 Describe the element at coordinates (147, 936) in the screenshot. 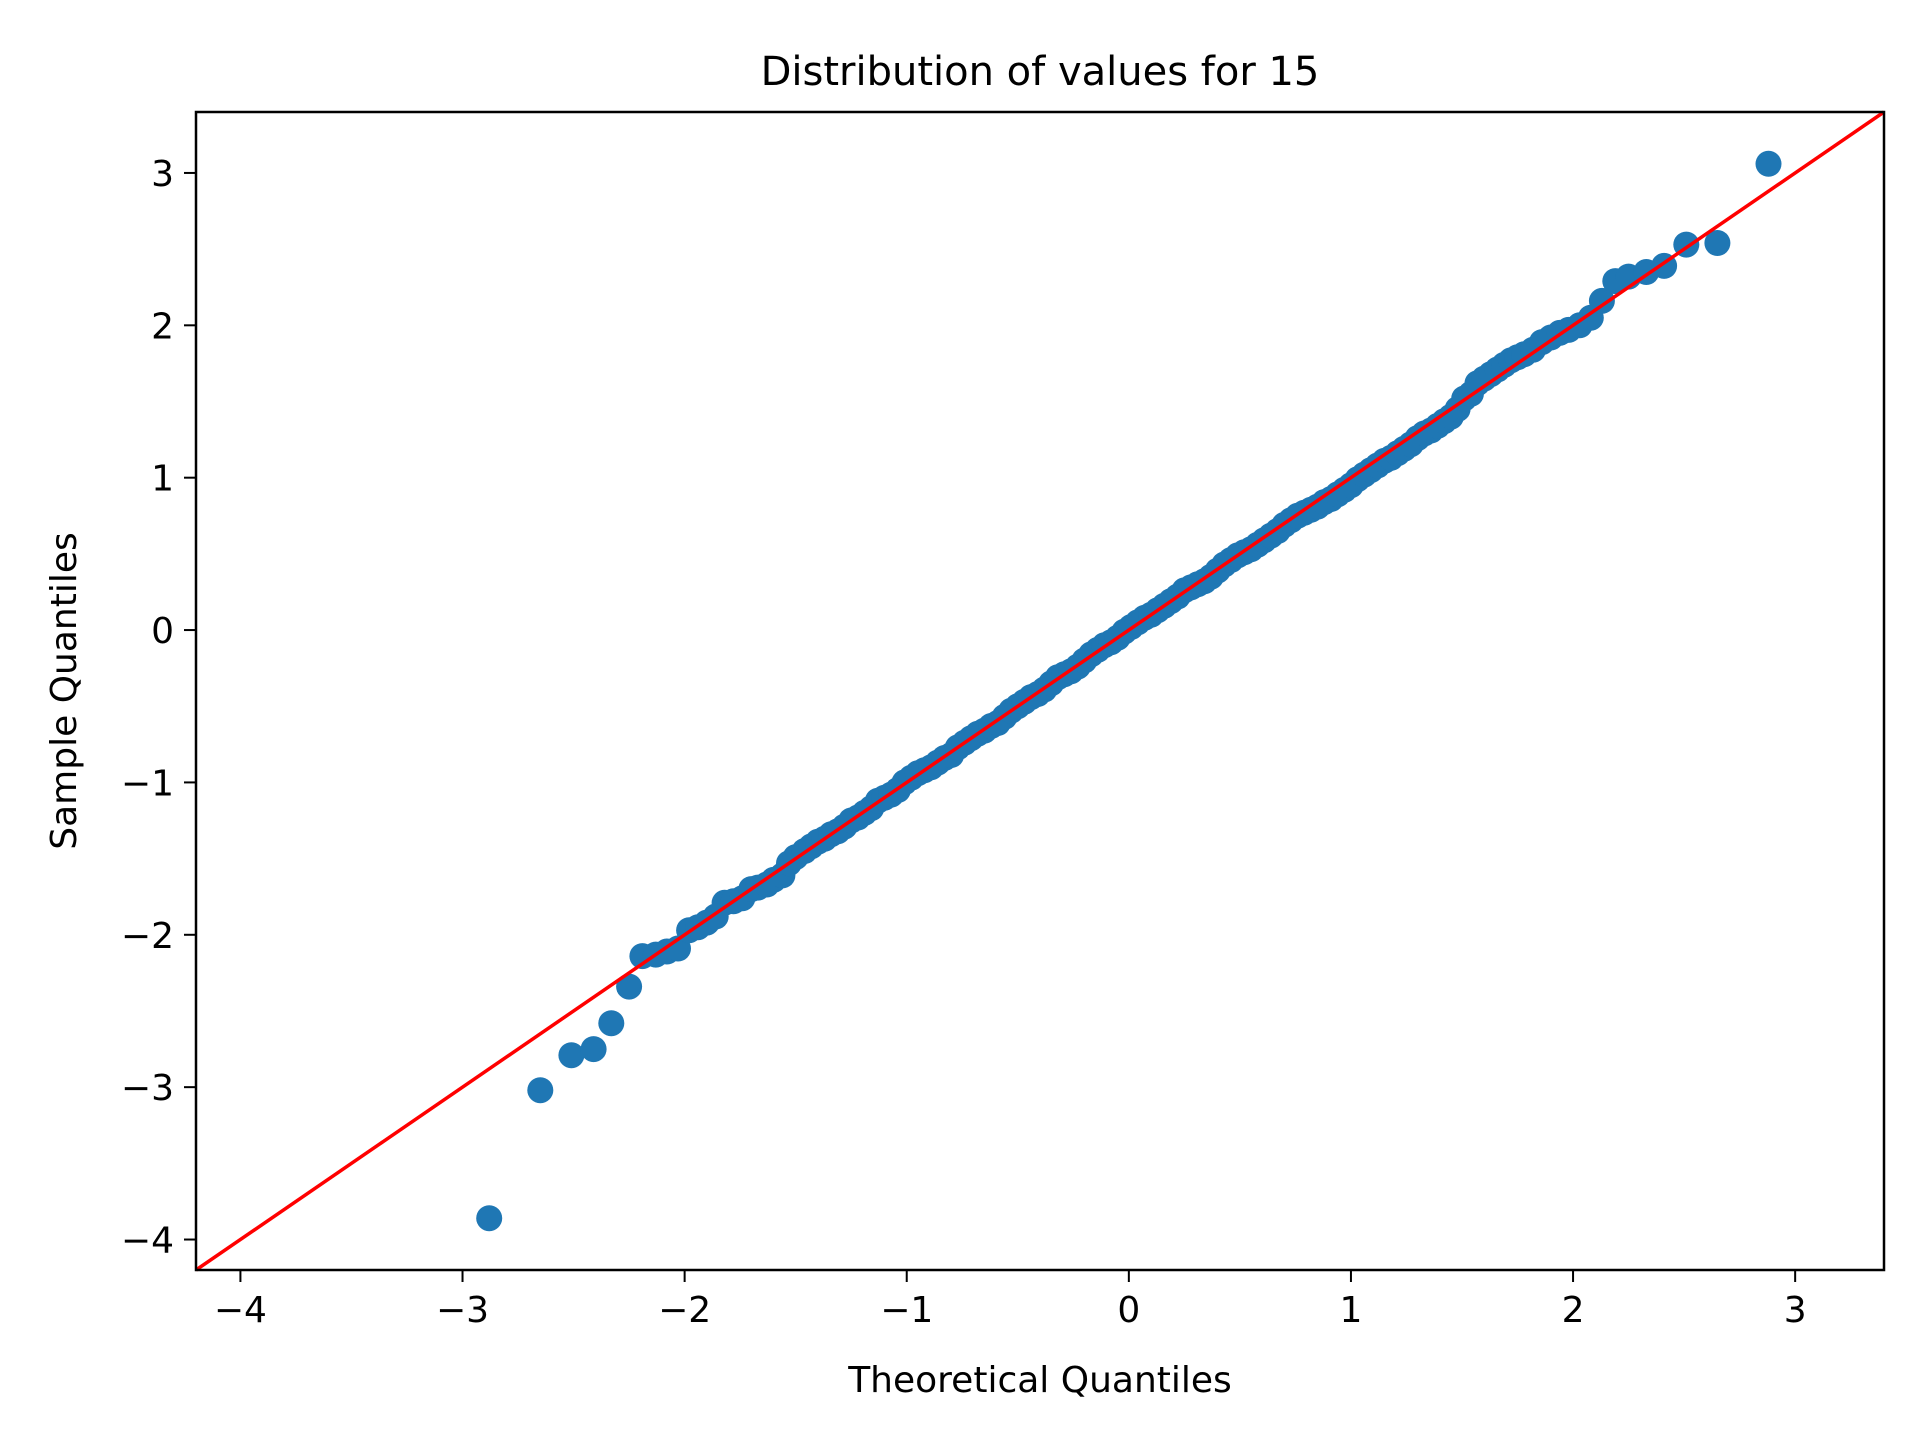

I see `y-tick-label: −2` at that location.